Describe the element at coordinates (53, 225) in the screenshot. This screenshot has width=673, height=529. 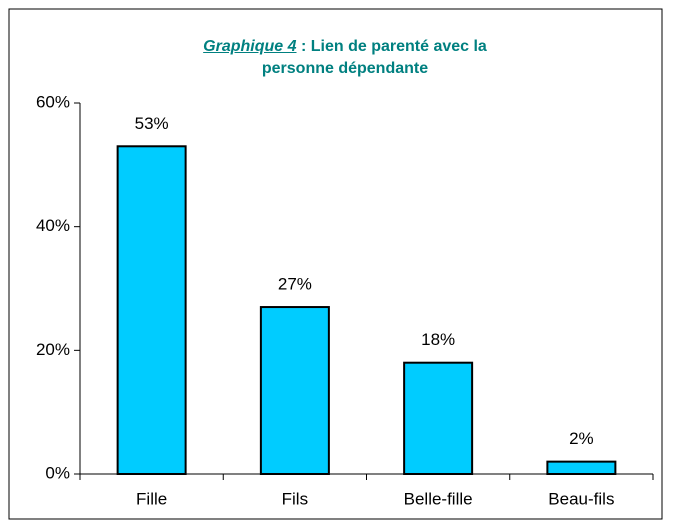
I see `y-tick-label: 40%` at that location.